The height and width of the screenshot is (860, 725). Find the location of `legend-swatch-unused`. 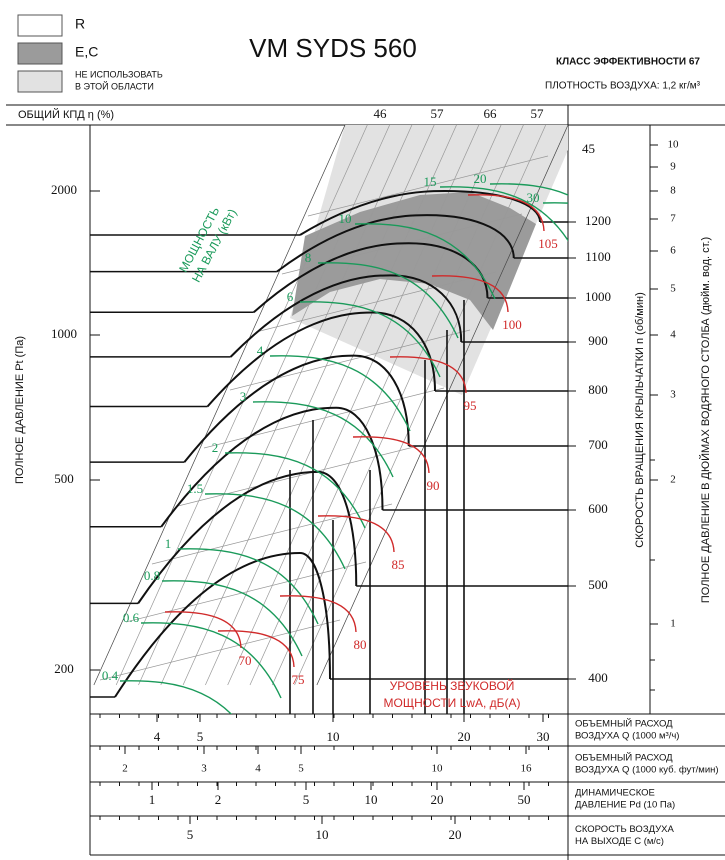

legend-swatch-unused is located at coordinates (40, 81).